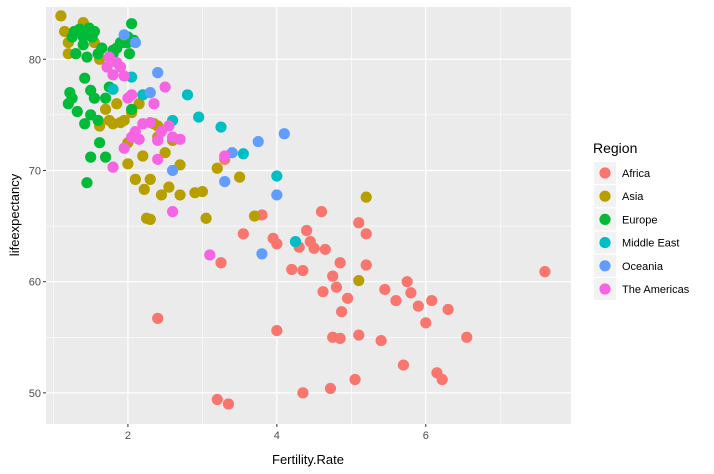  I want to click on y-tick-label: 60, so click(35, 283).